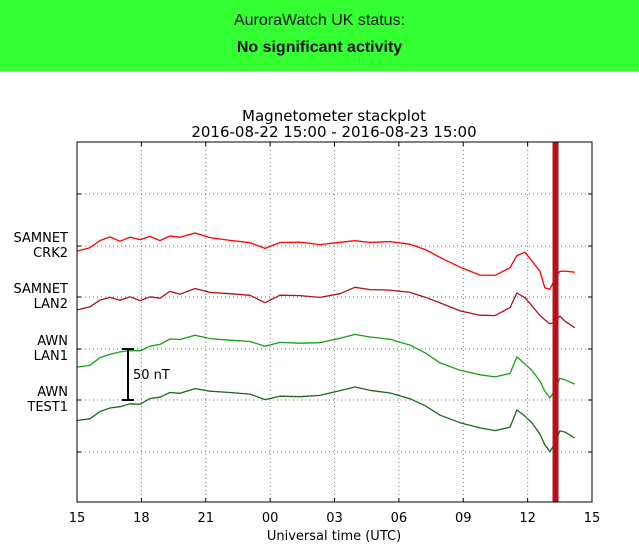  Describe the element at coordinates (326, 419) in the screenshot. I see `trace-test1` at that location.